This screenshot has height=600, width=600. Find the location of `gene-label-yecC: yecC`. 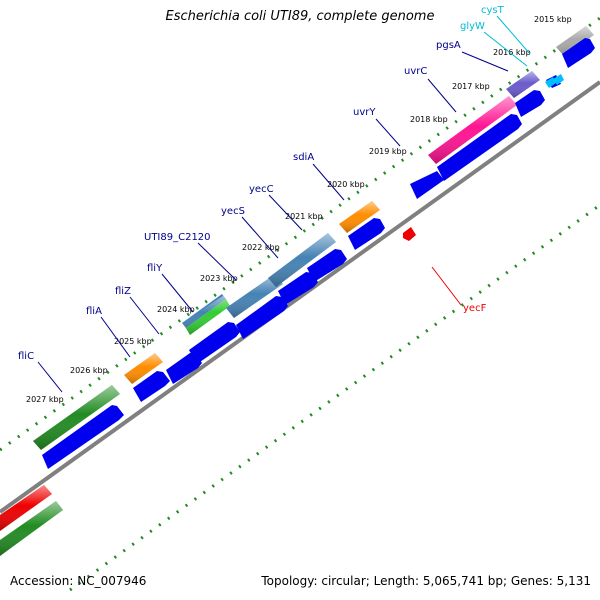

gene-label-yecC: yecC is located at coordinates (261, 189).